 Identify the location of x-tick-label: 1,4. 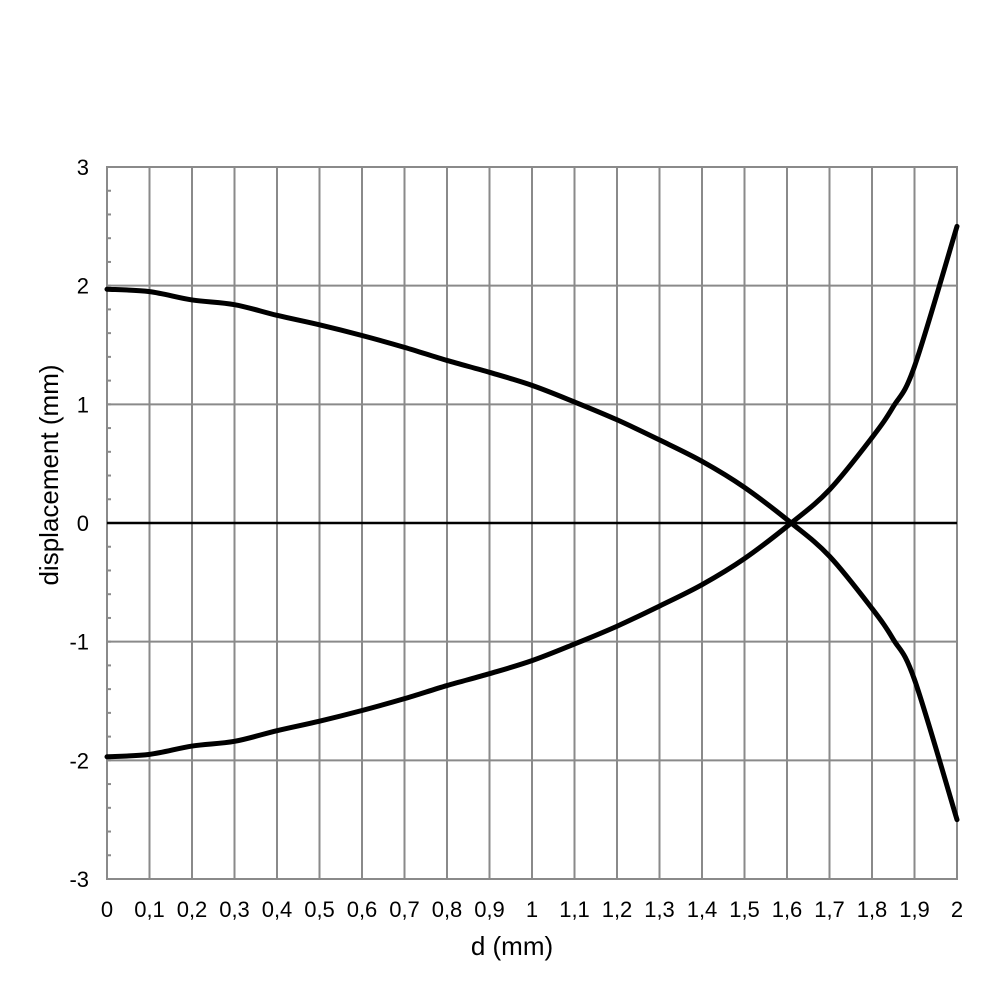
(702, 909).